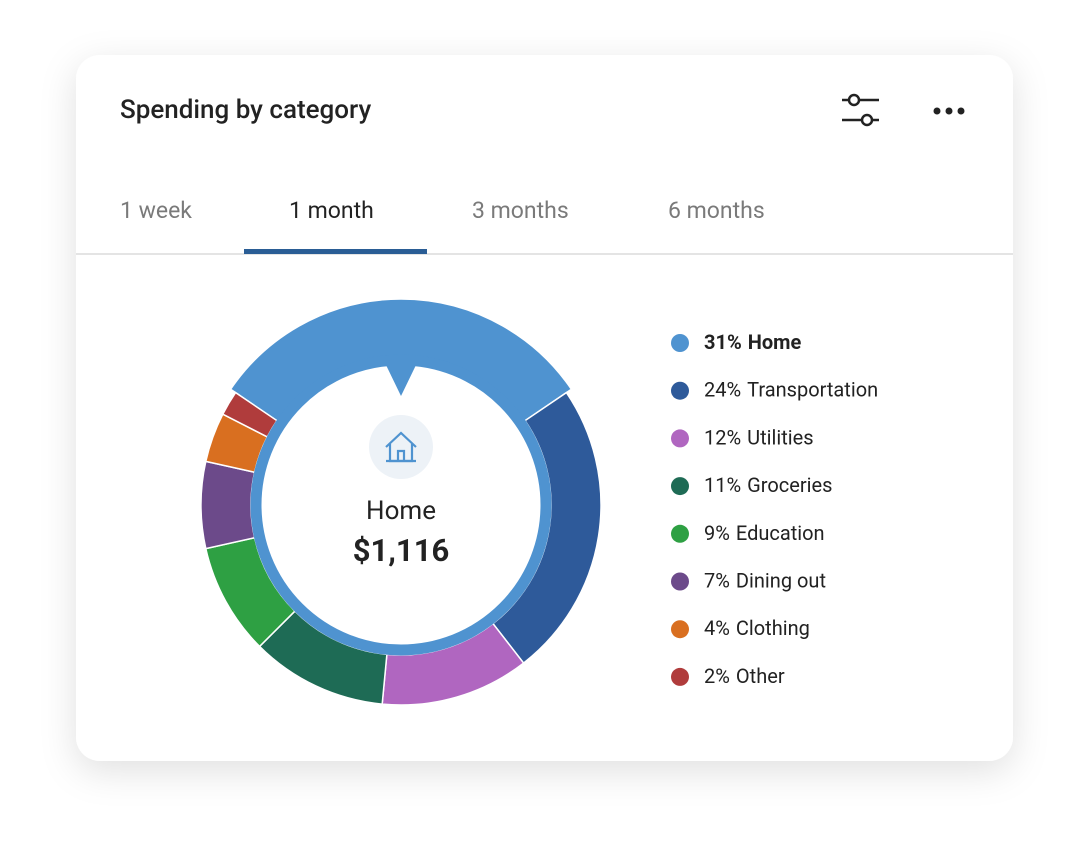 This screenshot has height=865, width=1090. I want to click on legend-entry: 2% Other, so click(744, 676).